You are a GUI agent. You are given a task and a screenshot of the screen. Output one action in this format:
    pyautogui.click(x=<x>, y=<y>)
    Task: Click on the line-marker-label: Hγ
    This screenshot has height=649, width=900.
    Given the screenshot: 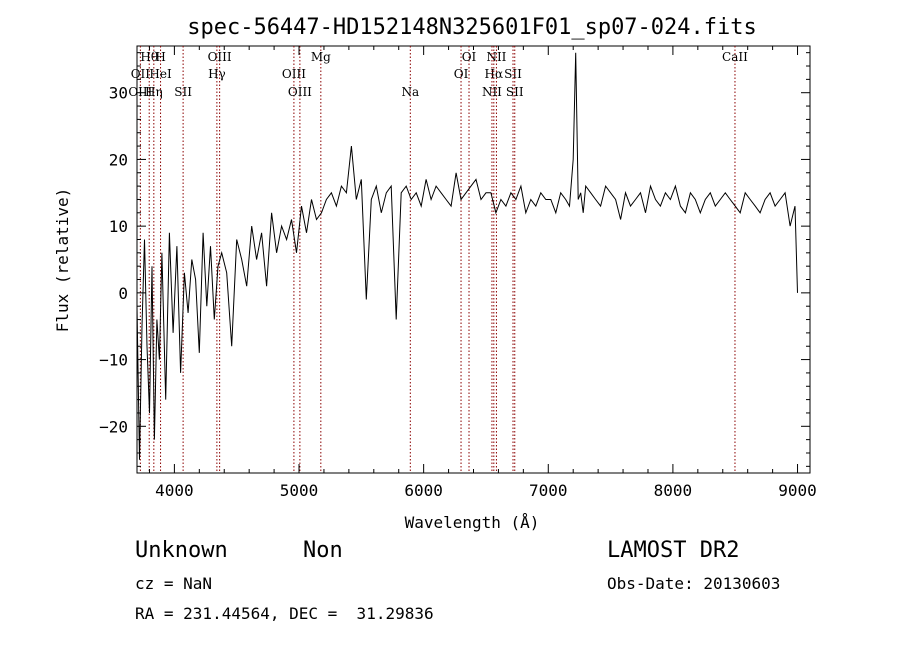 What is the action you would take?
    pyautogui.click(x=217, y=74)
    